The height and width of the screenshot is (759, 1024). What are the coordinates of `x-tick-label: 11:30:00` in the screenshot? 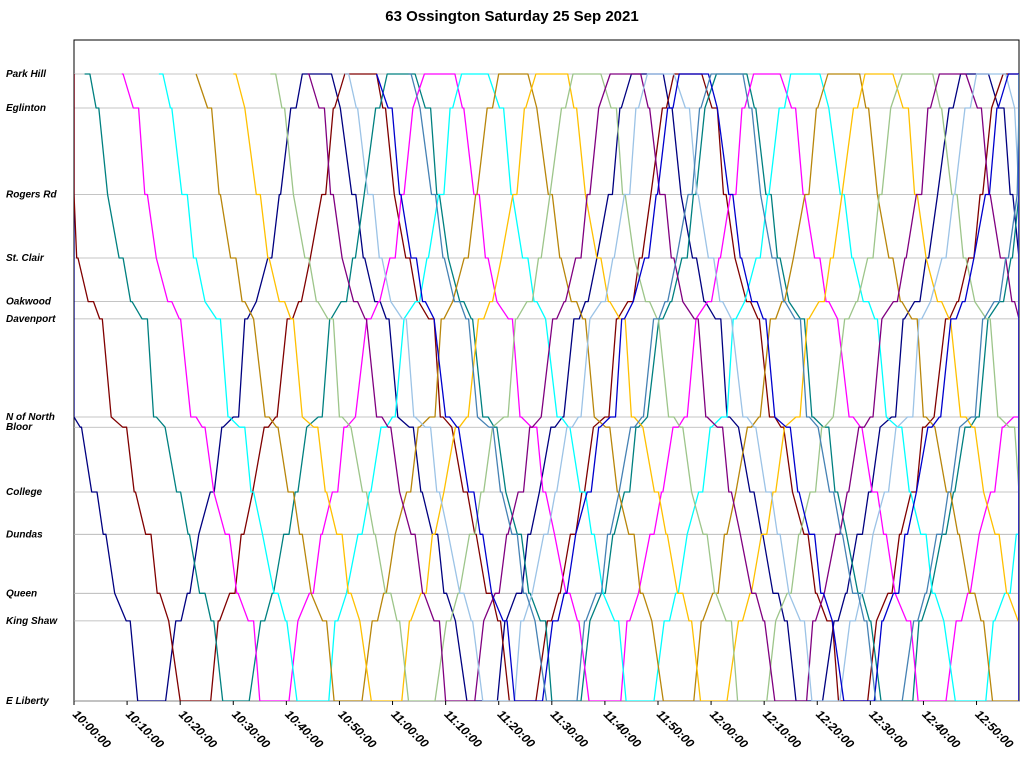 It's located at (569, 728).